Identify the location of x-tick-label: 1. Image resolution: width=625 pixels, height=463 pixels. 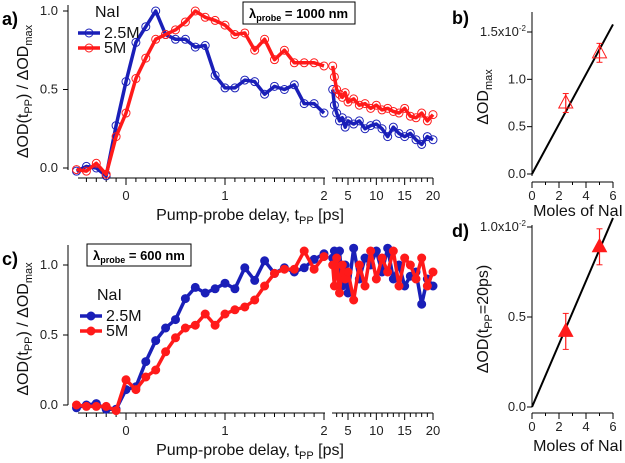
(224, 195).